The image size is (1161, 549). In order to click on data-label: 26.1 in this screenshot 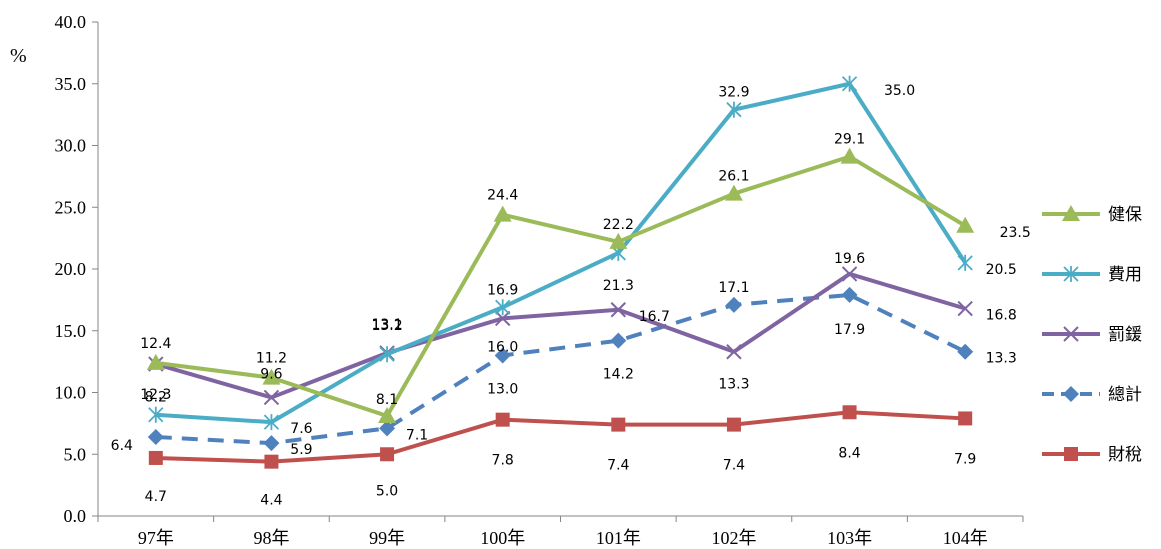, I will do `click(733, 177)`.